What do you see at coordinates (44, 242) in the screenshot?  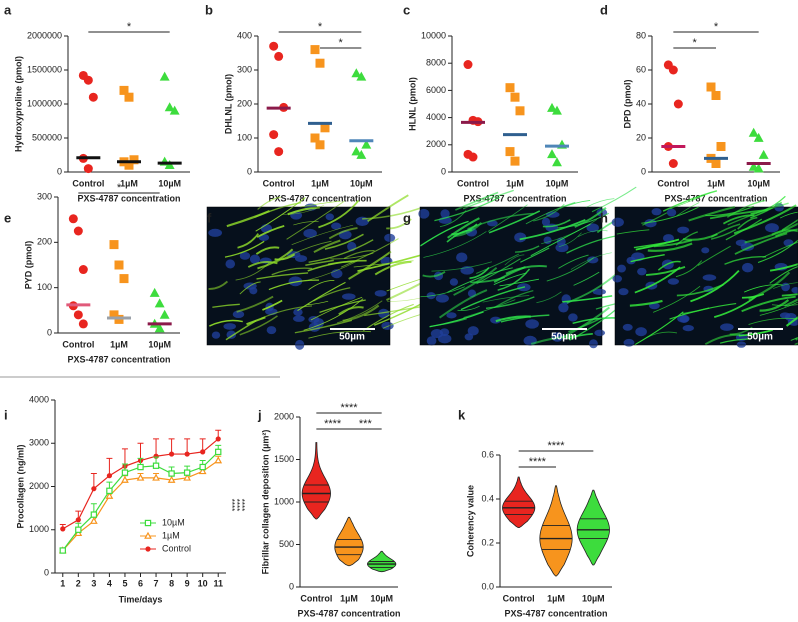 I see `y-tick-label: 200` at bounding box center [44, 242].